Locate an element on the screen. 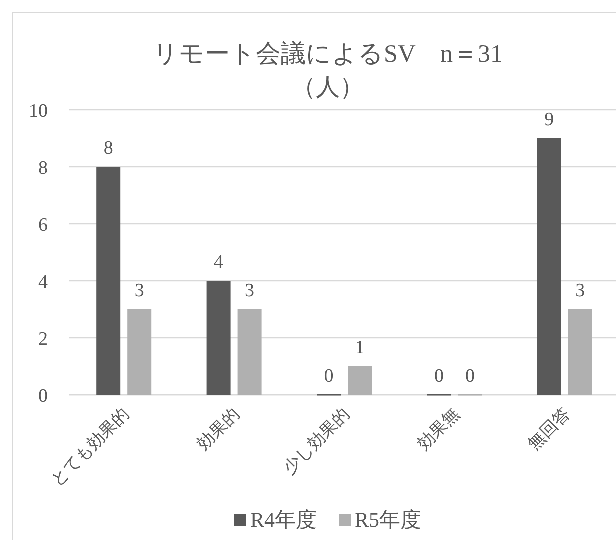 The width and height of the screenshot is (616, 540). x-tick-label: とても効果的 is located at coordinates (90, 447).